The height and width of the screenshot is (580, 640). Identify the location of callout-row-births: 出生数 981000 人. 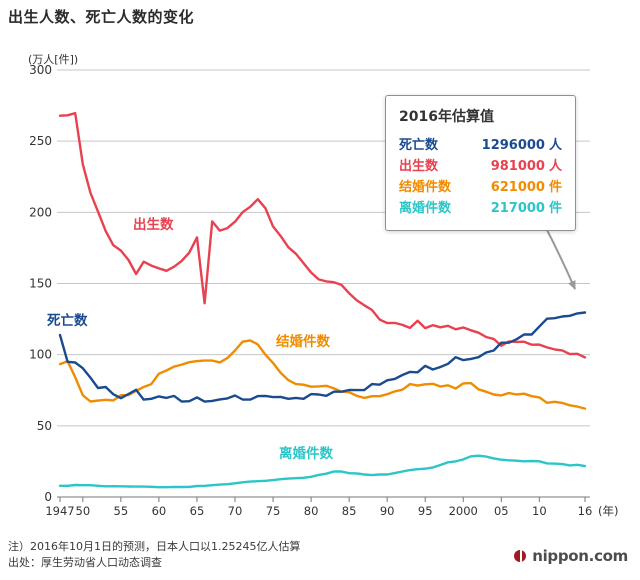
(480, 166).